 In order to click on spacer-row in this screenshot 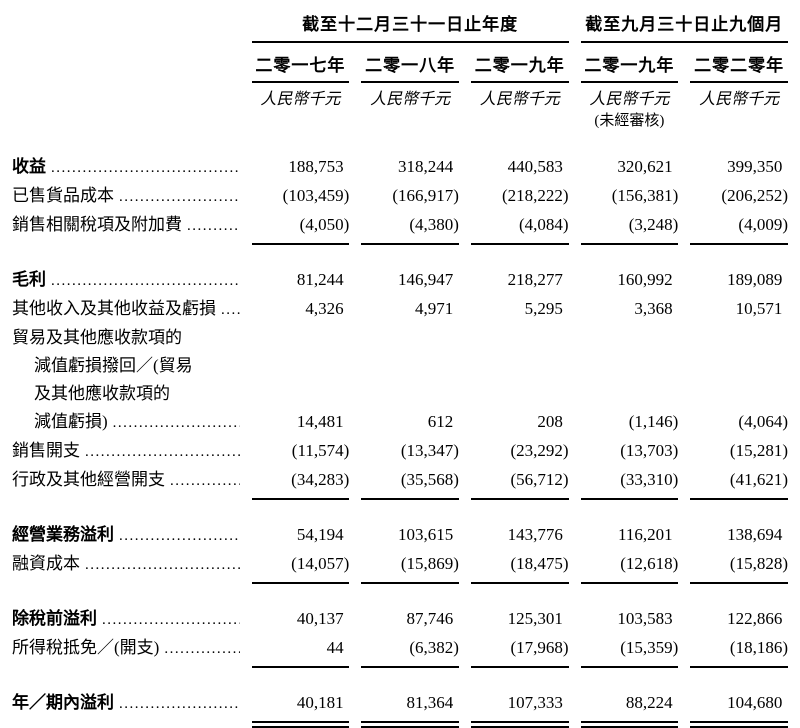, I will do `click(400, 594)`.